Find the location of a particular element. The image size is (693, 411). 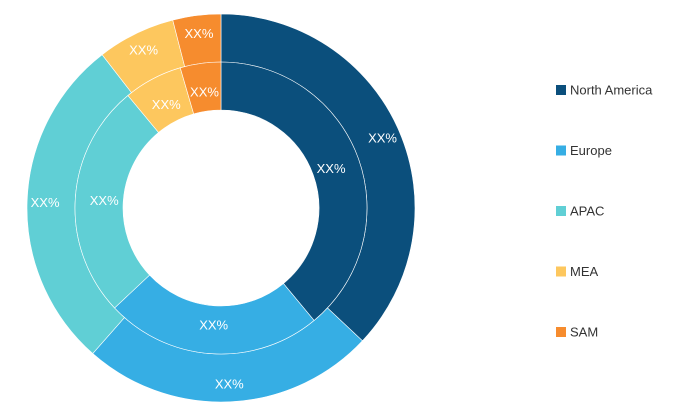

inner-ring-label-sam: XX% is located at coordinates (204, 92).